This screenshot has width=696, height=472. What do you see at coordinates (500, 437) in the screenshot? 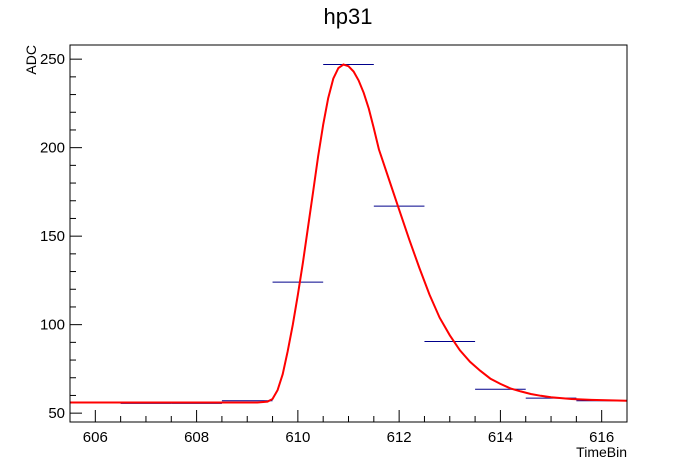
I see `x-tick-label: 614` at bounding box center [500, 437].